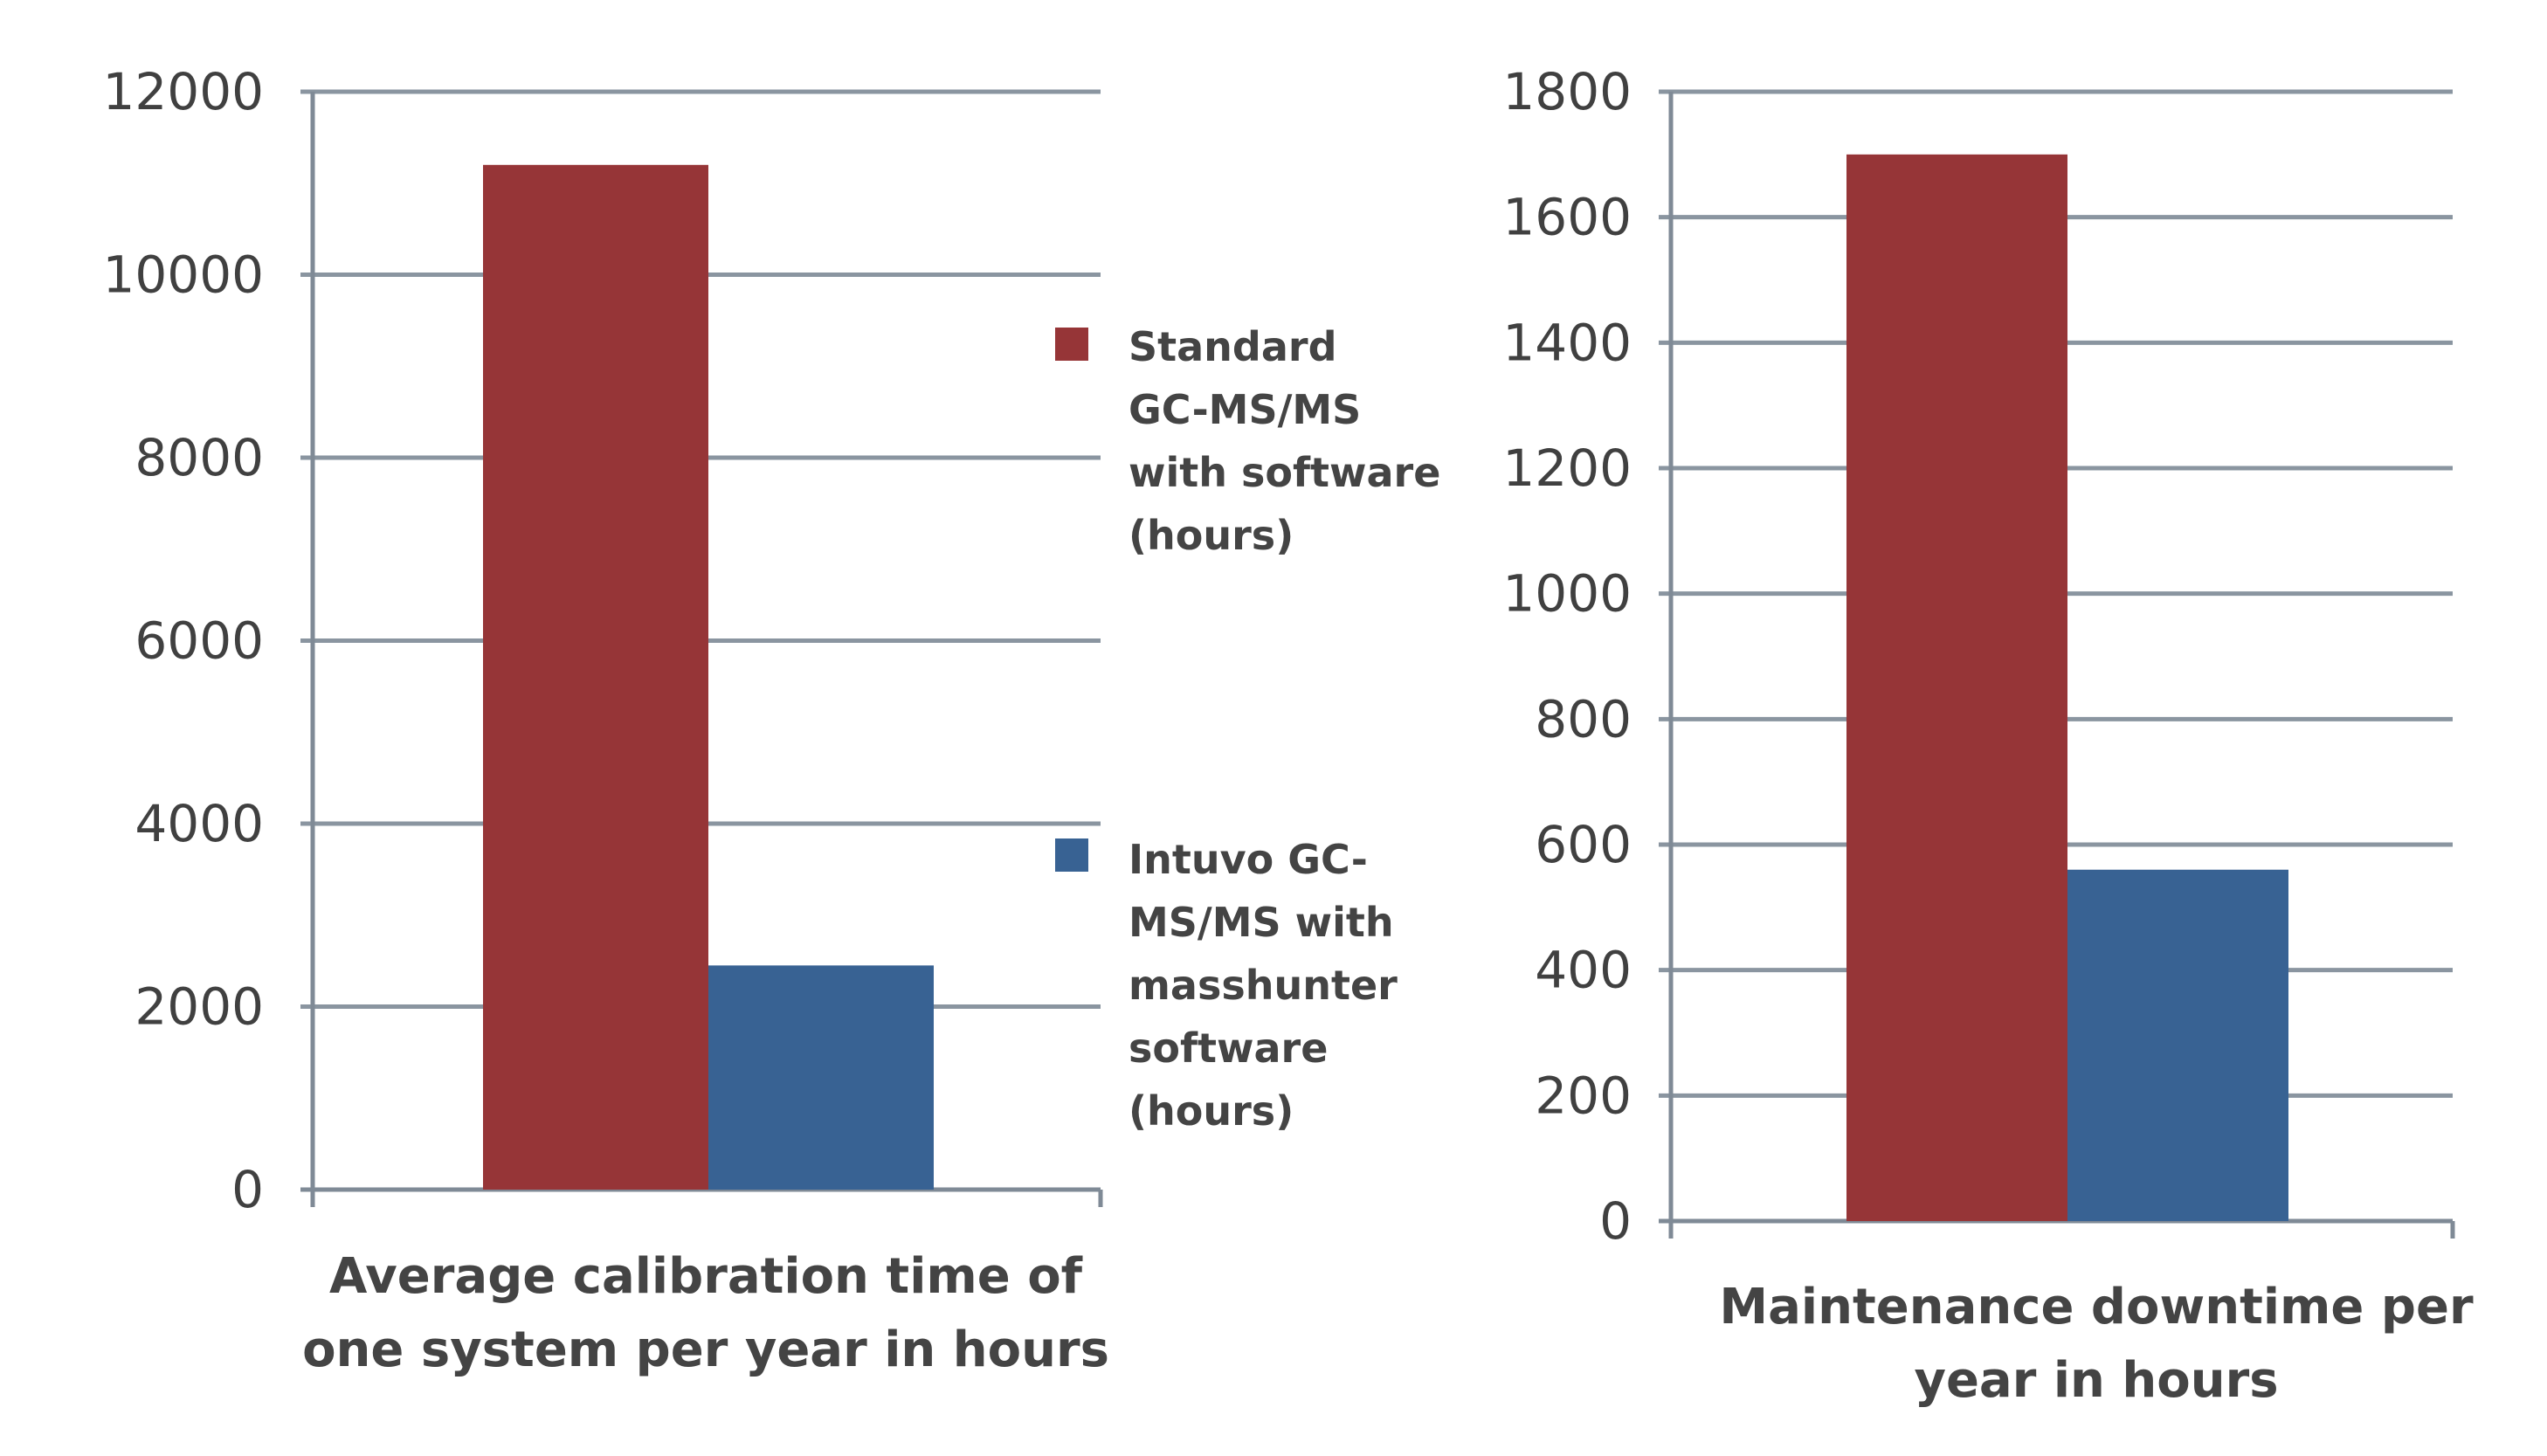  What do you see at coordinates (1583, 1095) in the screenshot?
I see `y-tick-label: 200` at bounding box center [1583, 1095].